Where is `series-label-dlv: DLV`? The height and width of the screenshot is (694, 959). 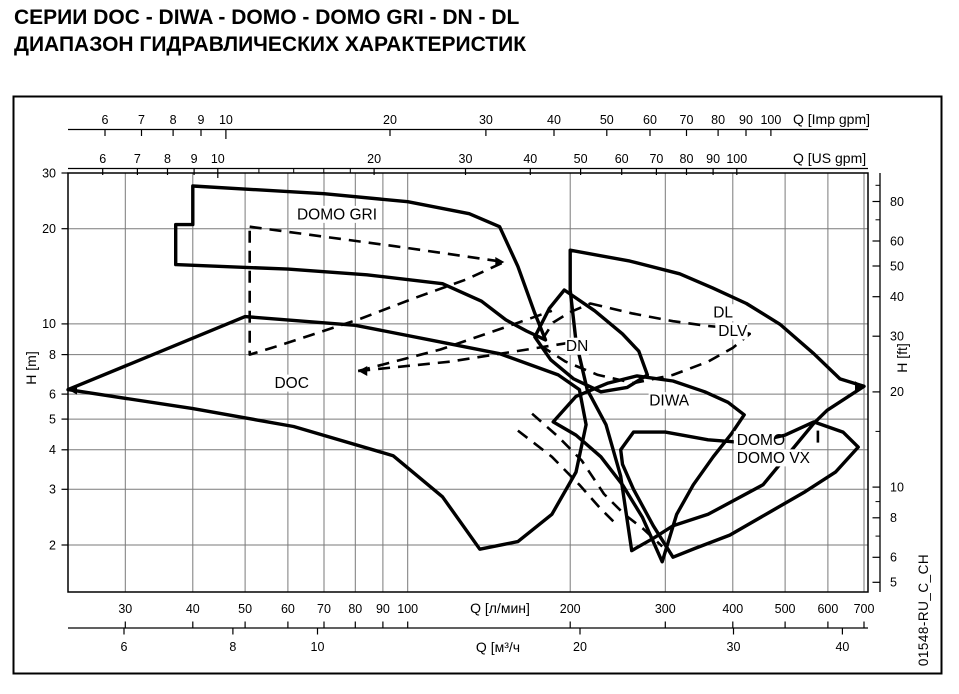
series-label-dlv: DLV is located at coordinates (733, 331).